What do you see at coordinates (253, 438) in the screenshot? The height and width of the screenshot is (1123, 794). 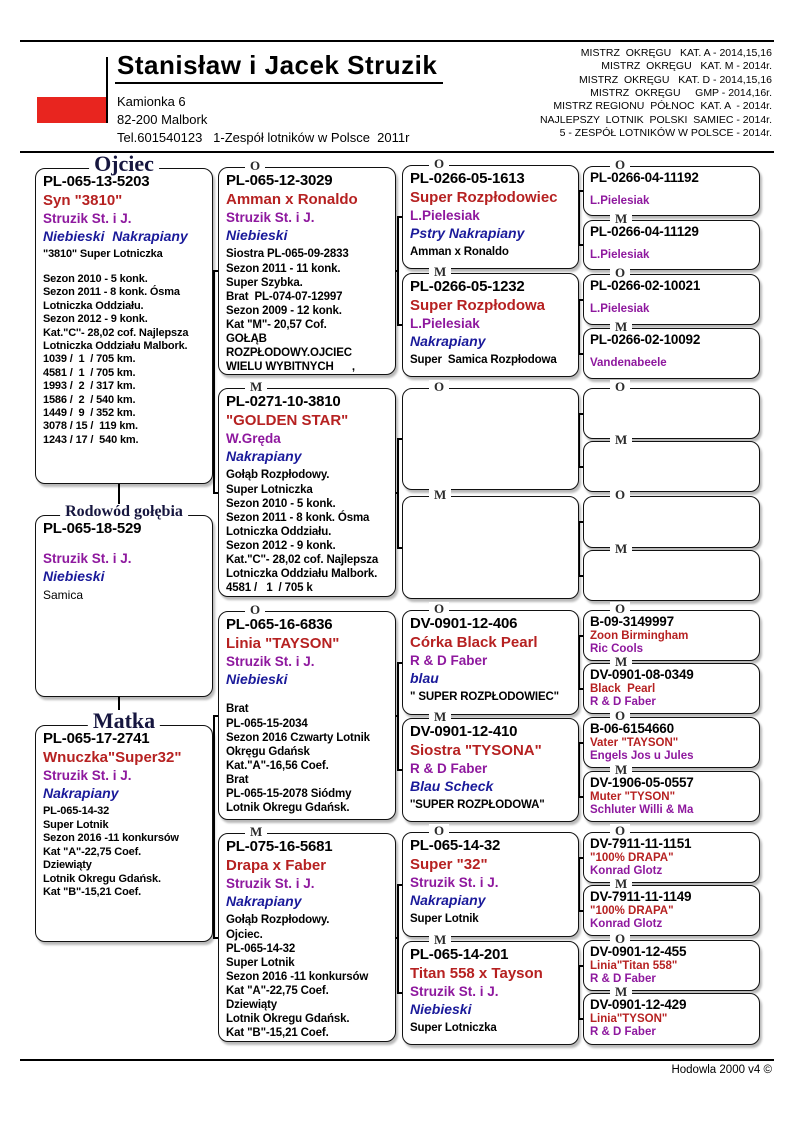 I see `line-breeder: W.Gręda` at bounding box center [253, 438].